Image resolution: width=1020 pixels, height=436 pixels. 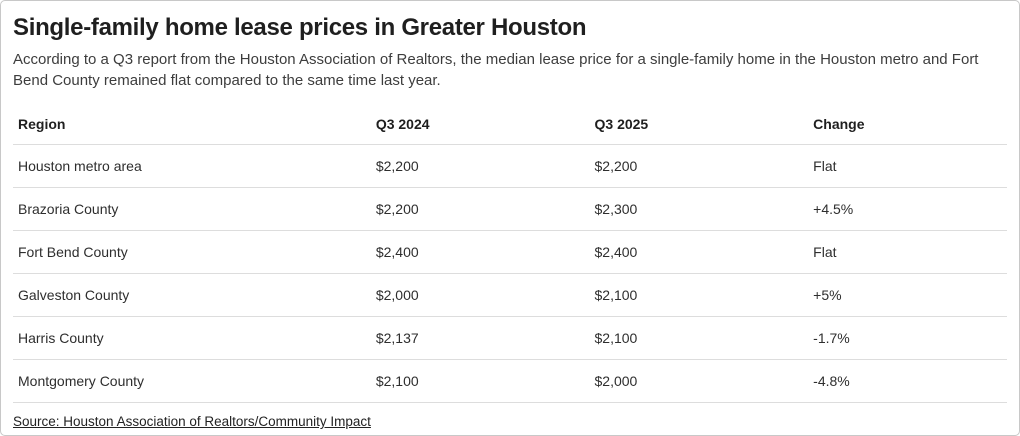 I want to click on table-cell-change: -4.8%, so click(x=907, y=381).